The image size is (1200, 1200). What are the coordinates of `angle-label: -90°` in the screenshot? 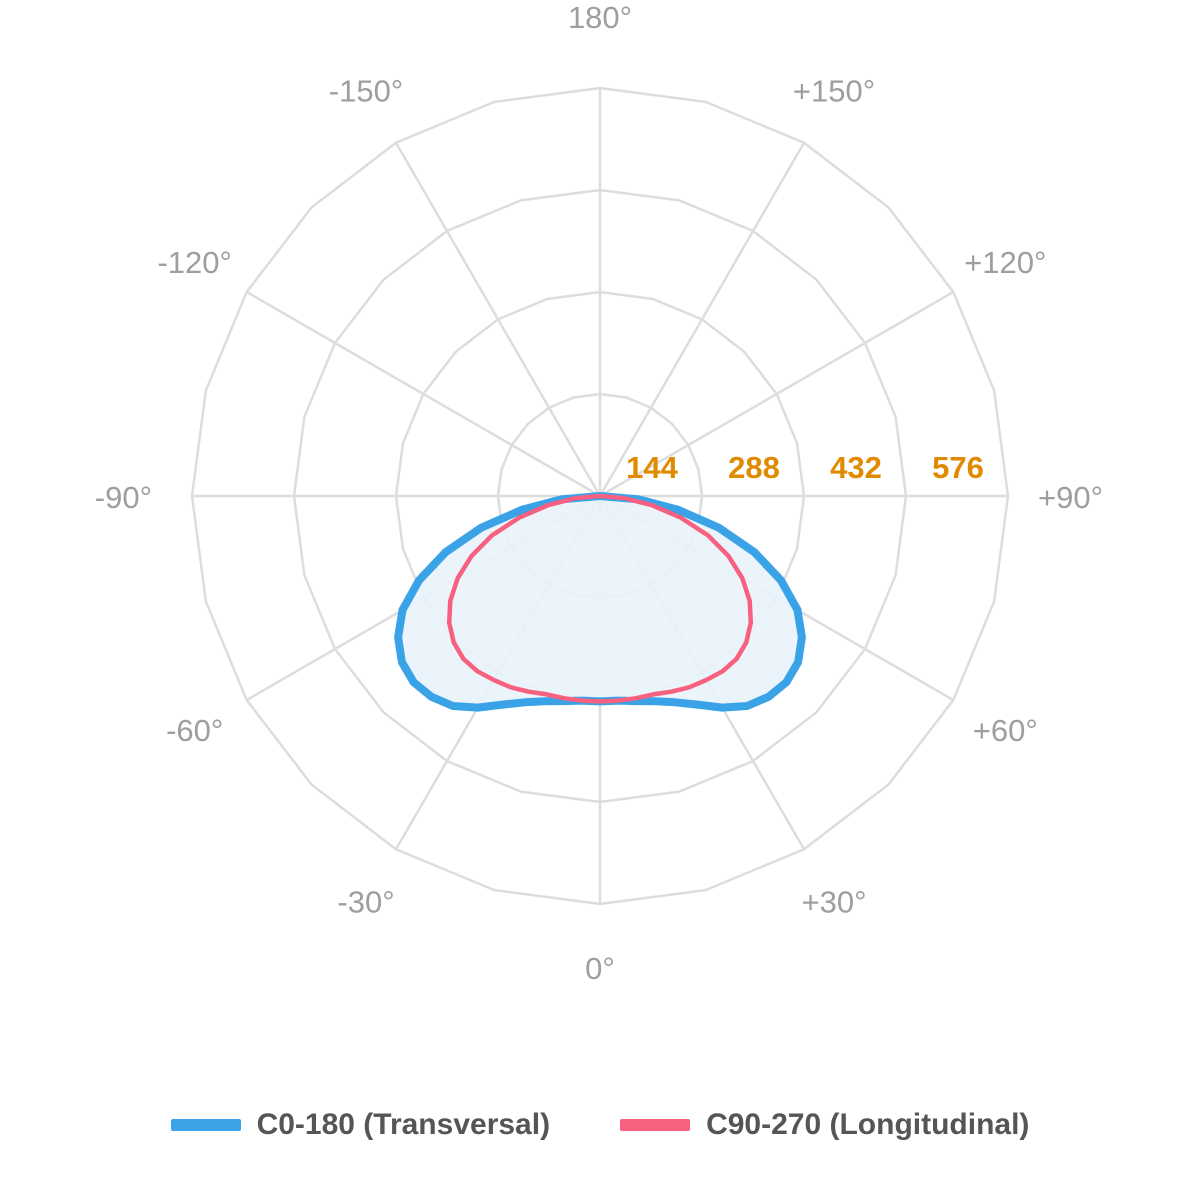 It's located at (123, 497).